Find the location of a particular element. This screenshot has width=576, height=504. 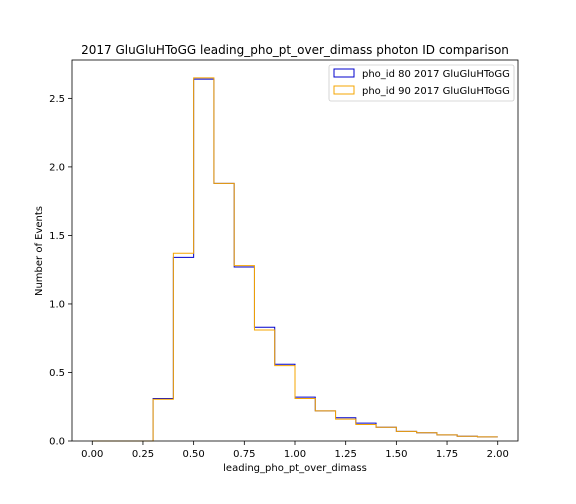

y-axis-label: Number of Events is located at coordinates (39, 251).